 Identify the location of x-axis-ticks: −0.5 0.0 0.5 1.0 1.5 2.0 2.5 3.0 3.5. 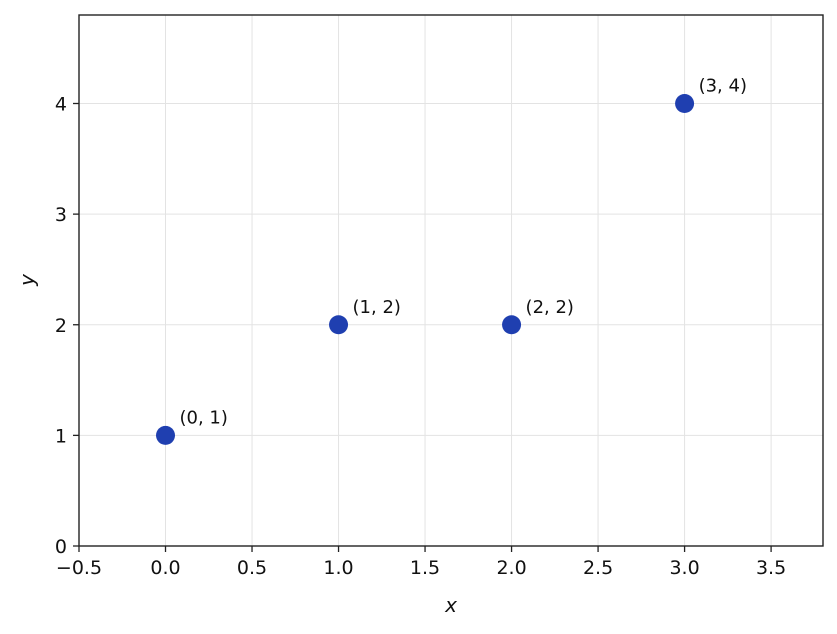
(421, 562).